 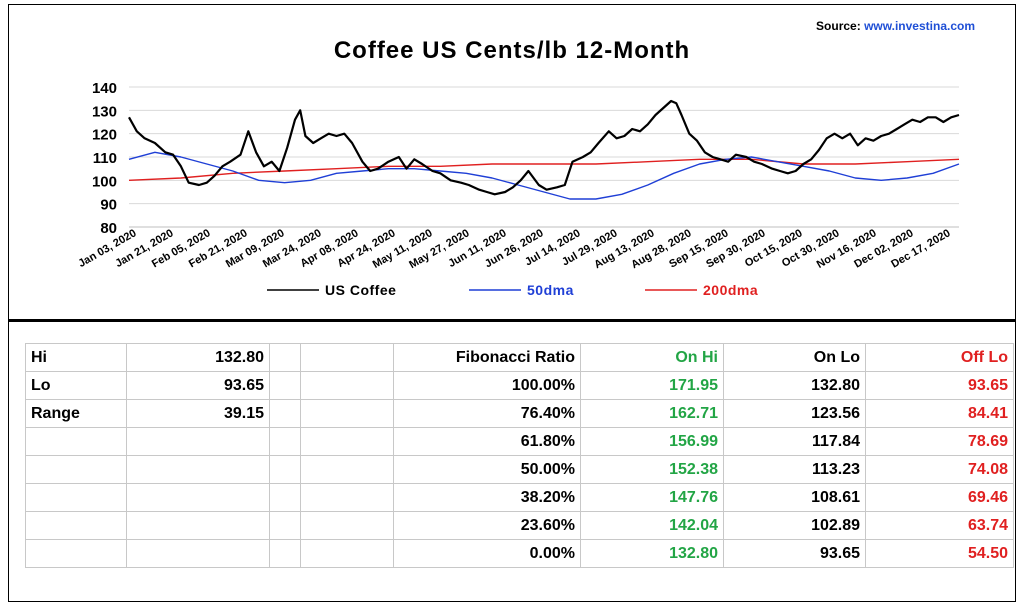 I want to click on source-link: www.investina.com, so click(x=919, y=26).